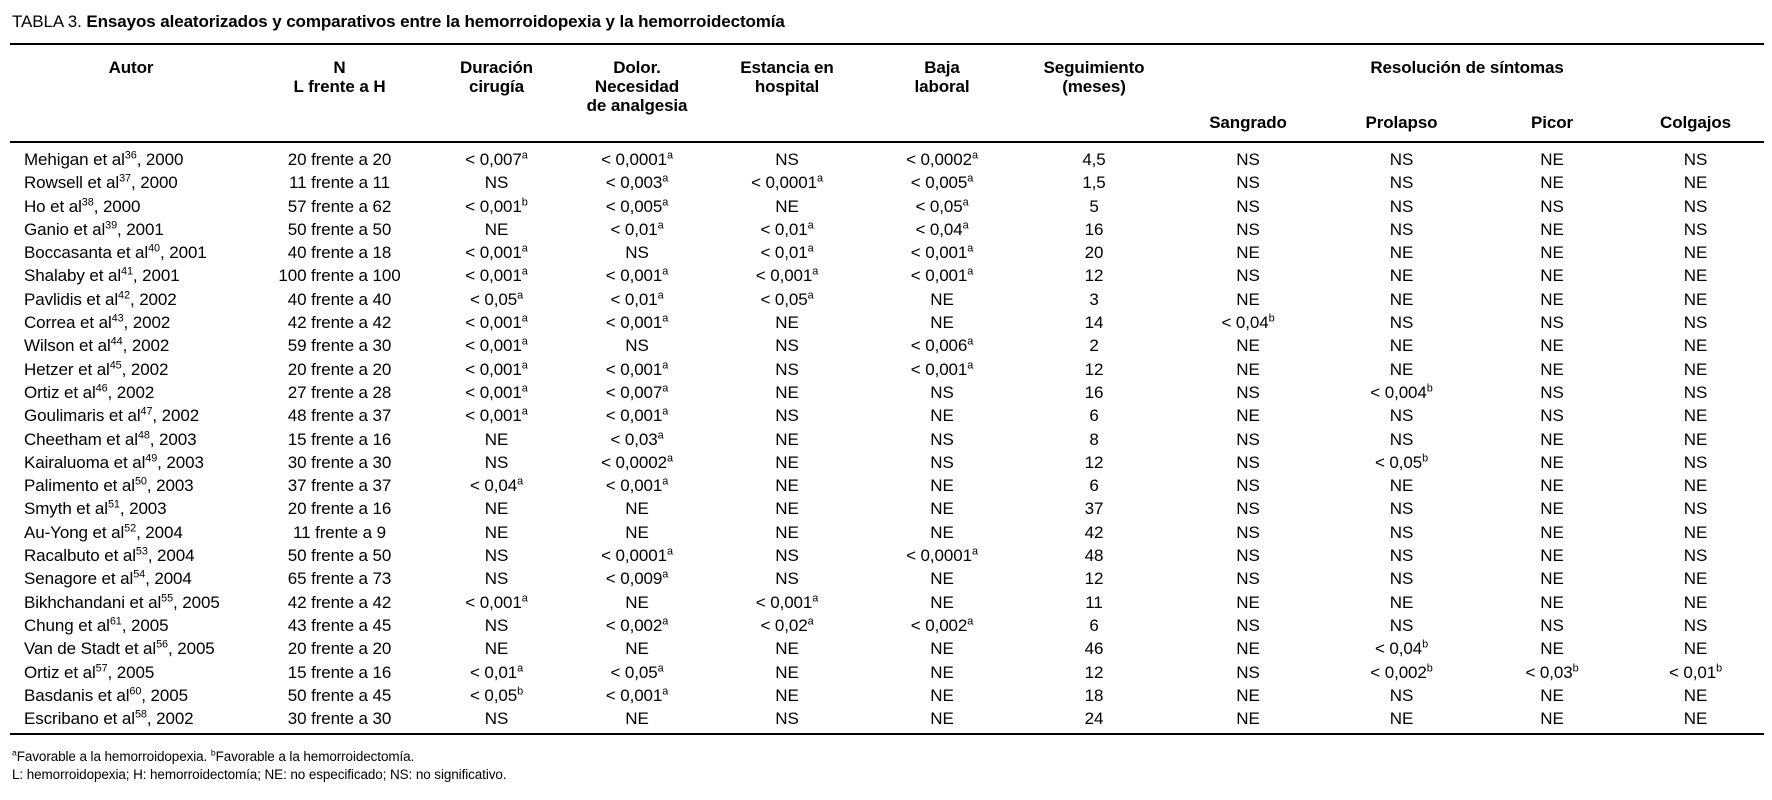  What do you see at coordinates (1094, 439) in the screenshot?
I see `cell-seguimiento: 8` at bounding box center [1094, 439].